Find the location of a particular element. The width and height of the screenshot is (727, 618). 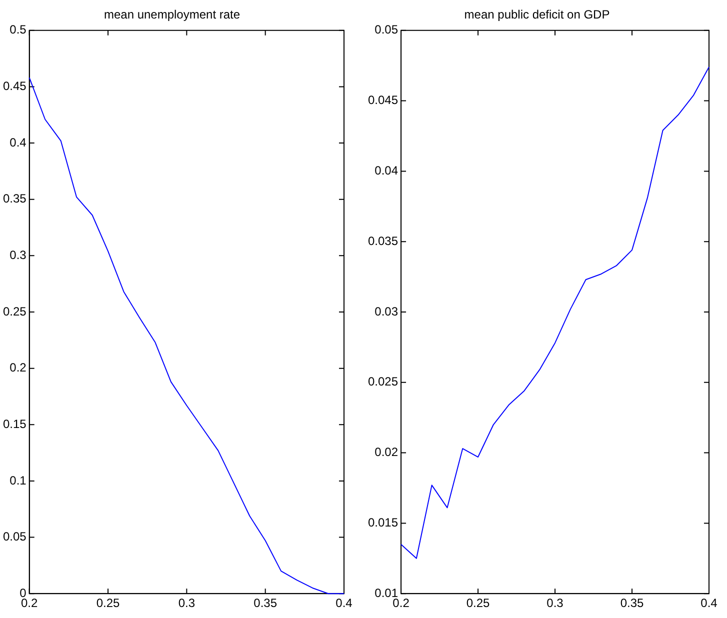

y-tick-label: 0.1 is located at coordinates (18, 480).